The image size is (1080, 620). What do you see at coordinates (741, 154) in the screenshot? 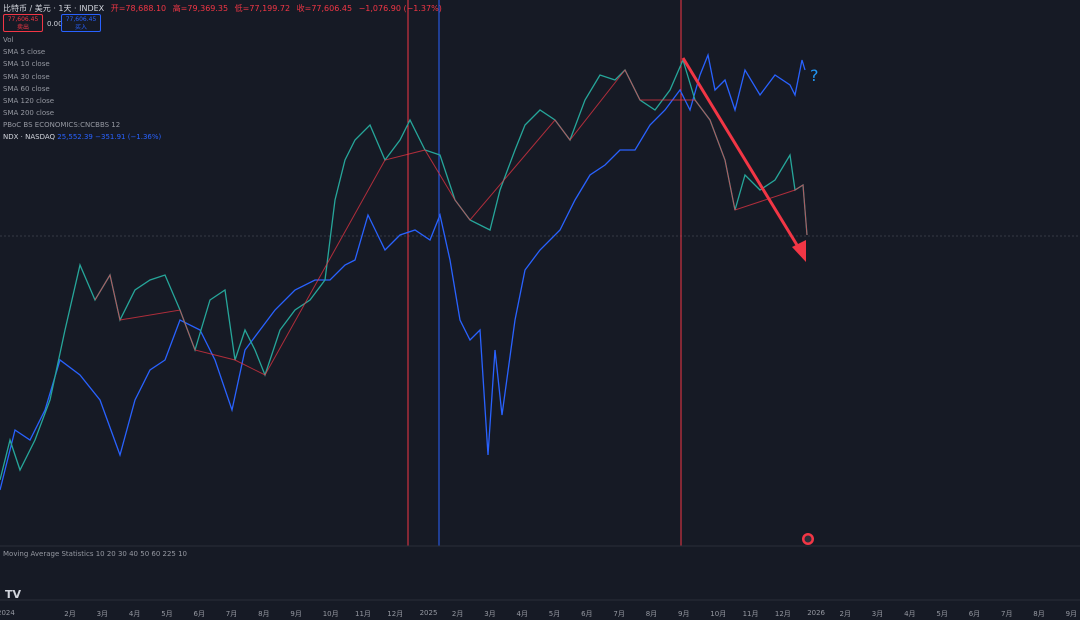
I see `arrow` at bounding box center [741, 154].